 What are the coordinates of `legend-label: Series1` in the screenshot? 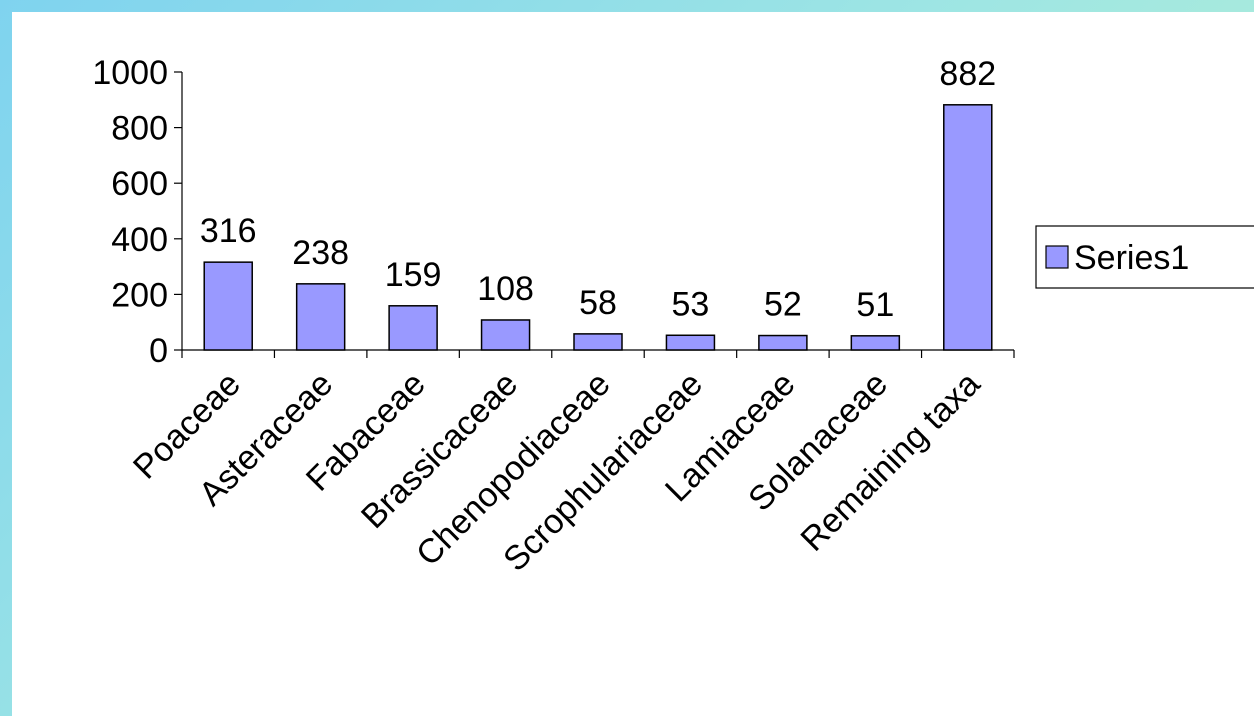 It's located at (1131, 258).